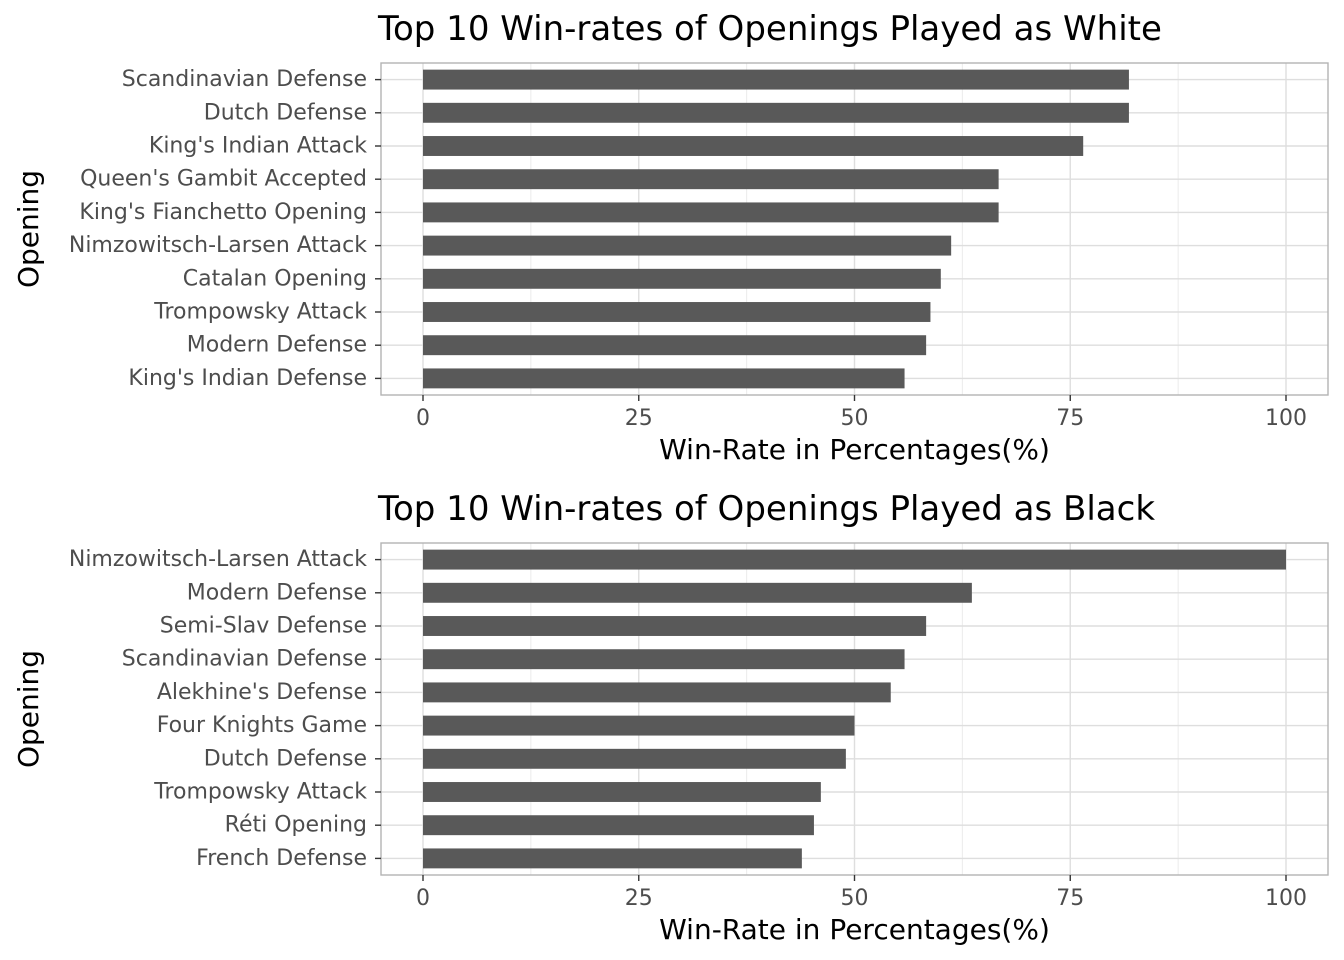  What do you see at coordinates (262, 692) in the screenshot?
I see `category-label: Alekhine's Defense` at bounding box center [262, 692].